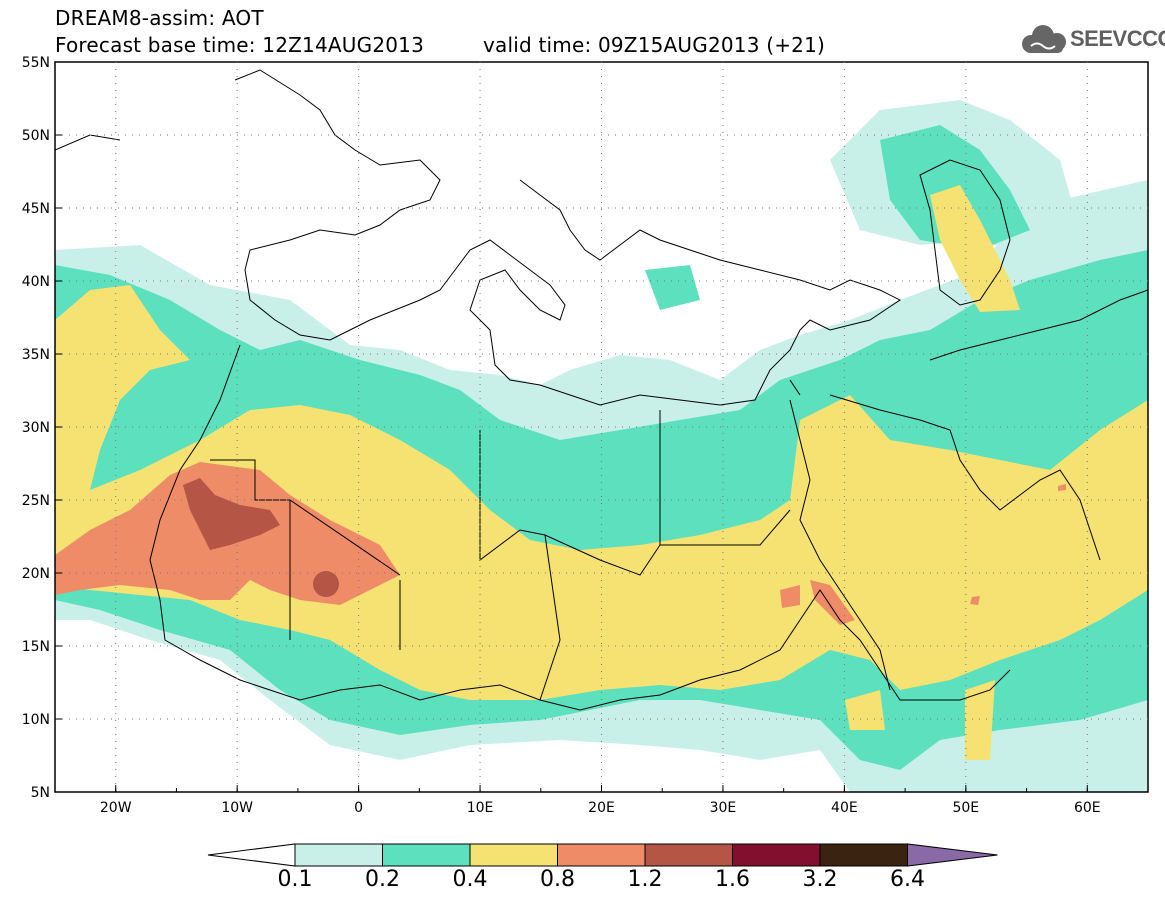 This screenshot has width=1165, height=905. Describe the element at coordinates (723, 808) in the screenshot. I see `lon-tick-label: 30E` at that location.